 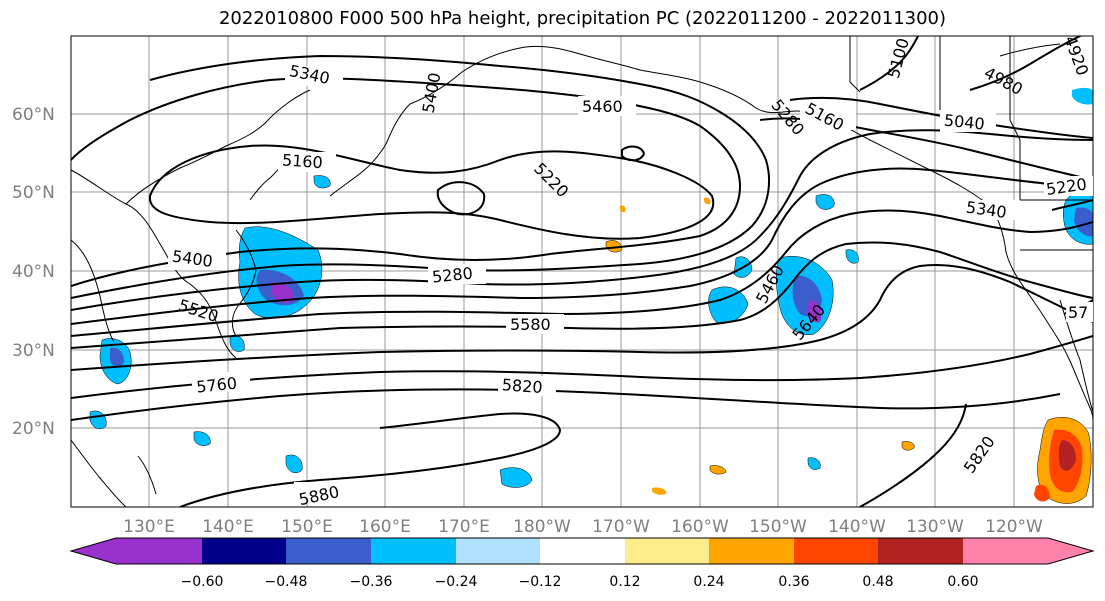 What do you see at coordinates (935, 527) in the screenshot?
I see `lon-label: 130°W` at bounding box center [935, 527].